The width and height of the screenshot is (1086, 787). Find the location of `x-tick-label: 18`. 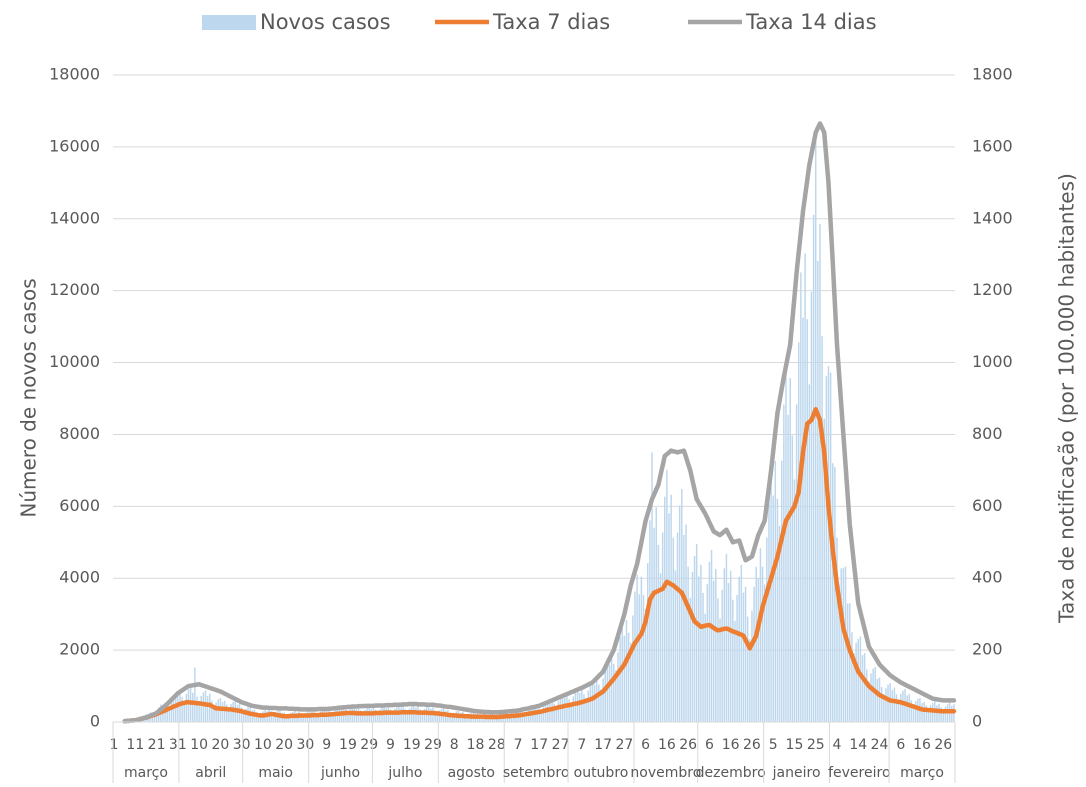

x-tick-label: 18 is located at coordinates (476, 745).